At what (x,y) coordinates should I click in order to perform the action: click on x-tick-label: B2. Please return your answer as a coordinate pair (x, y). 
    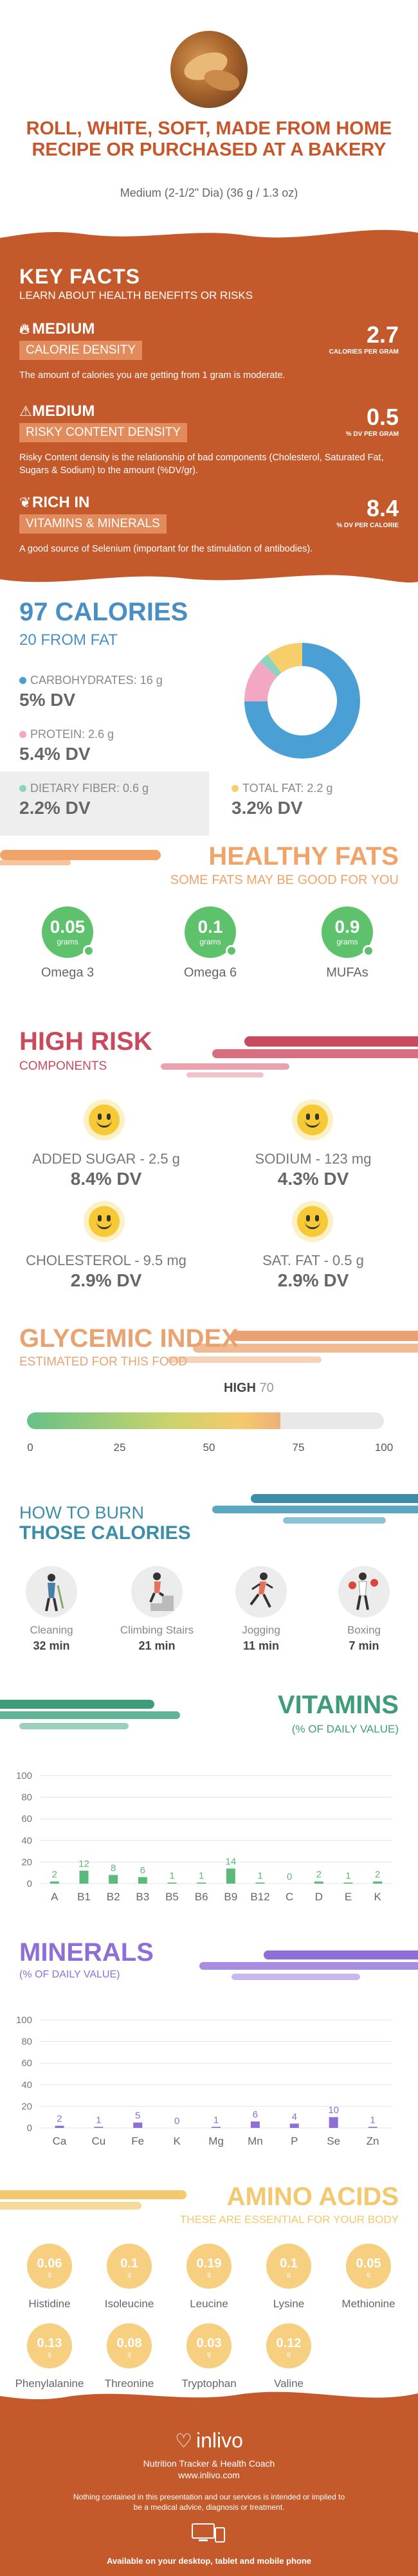
    Looking at the image, I should click on (113, 1897).